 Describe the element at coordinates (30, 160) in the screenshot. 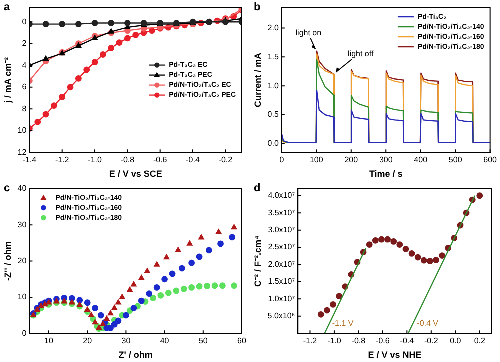

I see `x-tick-label: -1.4` at that location.